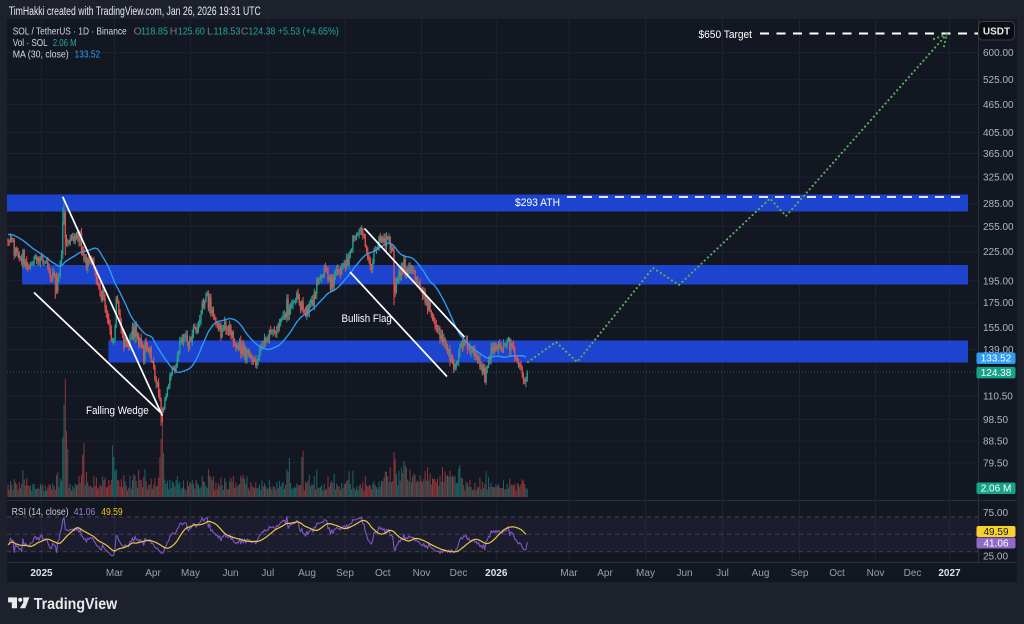  I want to click on svg-text: 365.00, so click(998, 154).